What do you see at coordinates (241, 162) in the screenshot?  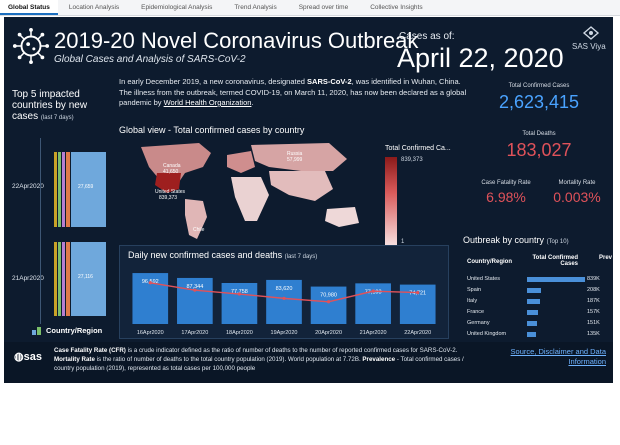 I see `map-europe` at bounding box center [241, 162].